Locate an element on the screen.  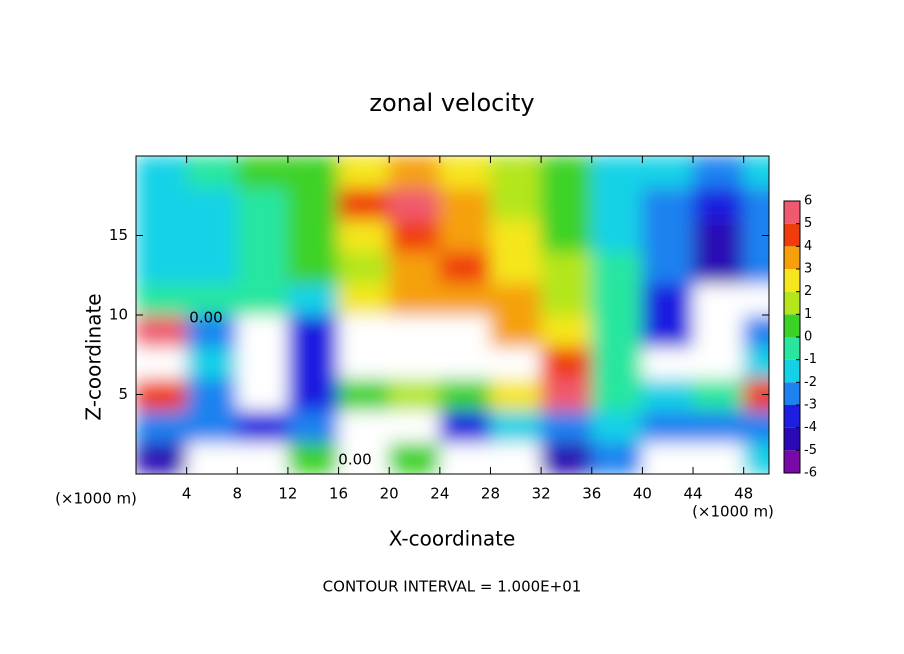
colorbar-tick-label: -6 is located at coordinates (810, 473).